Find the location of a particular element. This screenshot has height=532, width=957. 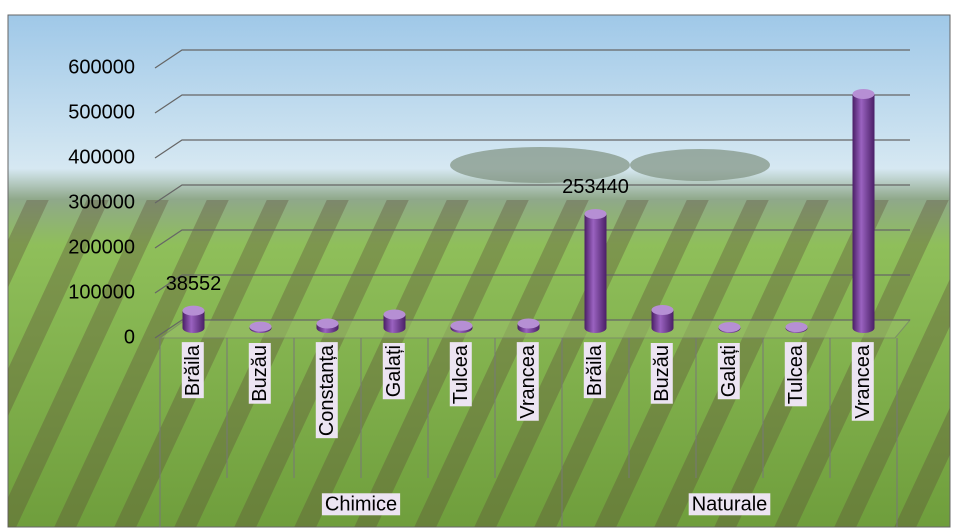

data-label: 253440 is located at coordinates (595, 187).